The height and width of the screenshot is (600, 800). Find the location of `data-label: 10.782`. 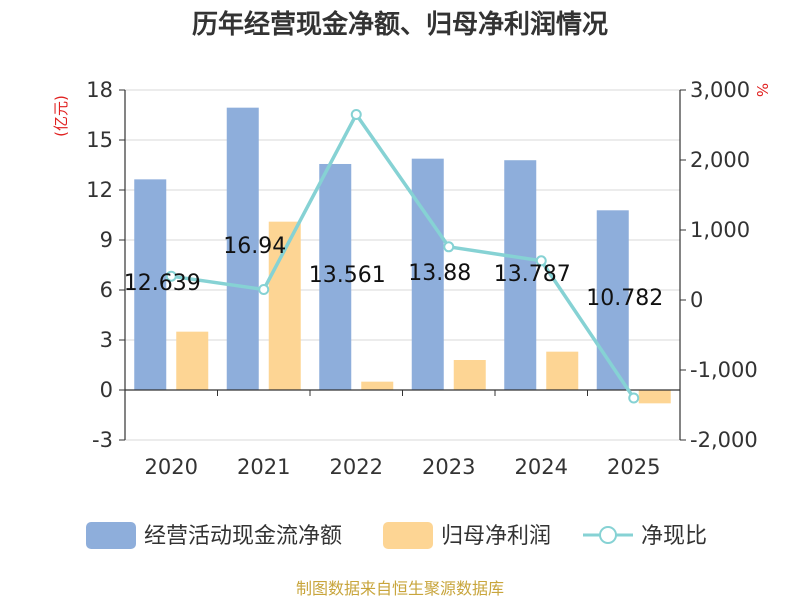

data-label: 10.782 is located at coordinates (624, 298).